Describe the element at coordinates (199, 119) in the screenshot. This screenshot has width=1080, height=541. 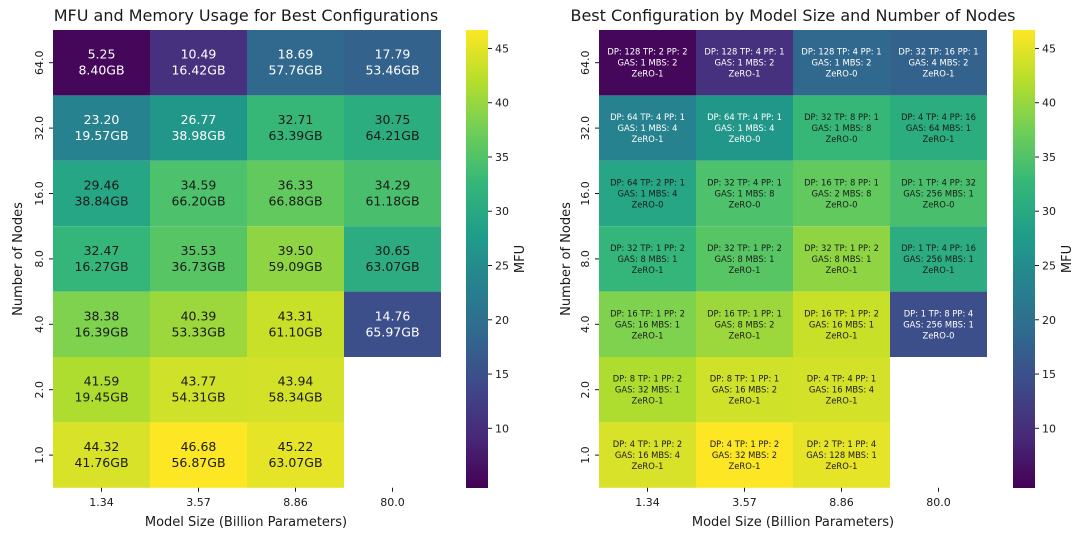
I see `cell-mfu-label: 26.77` at that location.